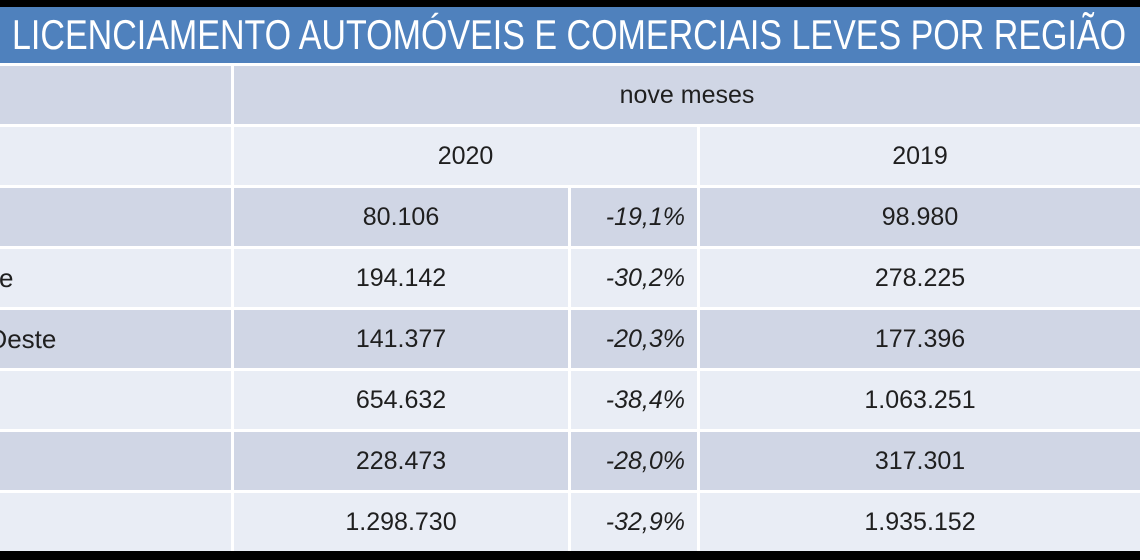  I want to click on value-2020-cell: 194.142, so click(401, 278).